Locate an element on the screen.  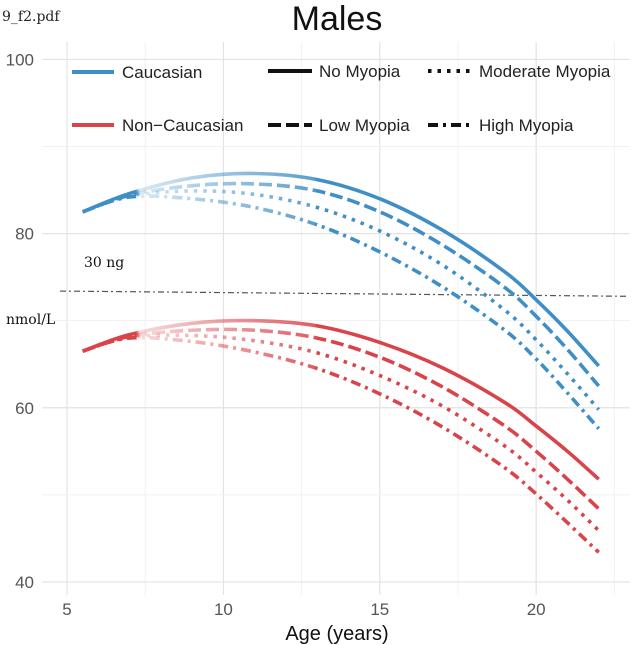
legend-label-high-myopia: High Myopia is located at coordinates (526, 125).